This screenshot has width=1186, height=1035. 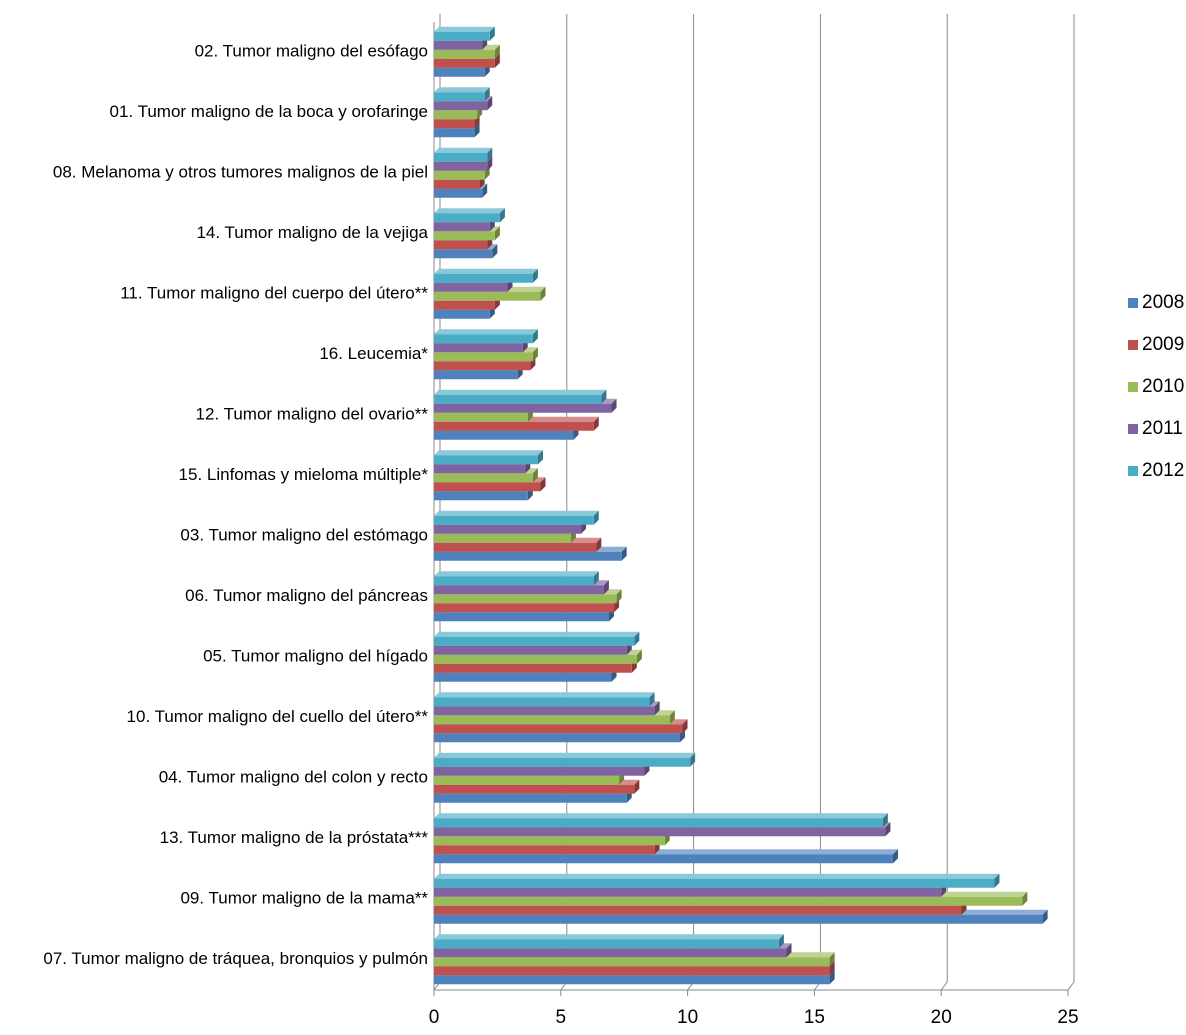 What do you see at coordinates (315, 656) in the screenshot?
I see `category-label: 05. Tumor maligno del hígado` at bounding box center [315, 656].